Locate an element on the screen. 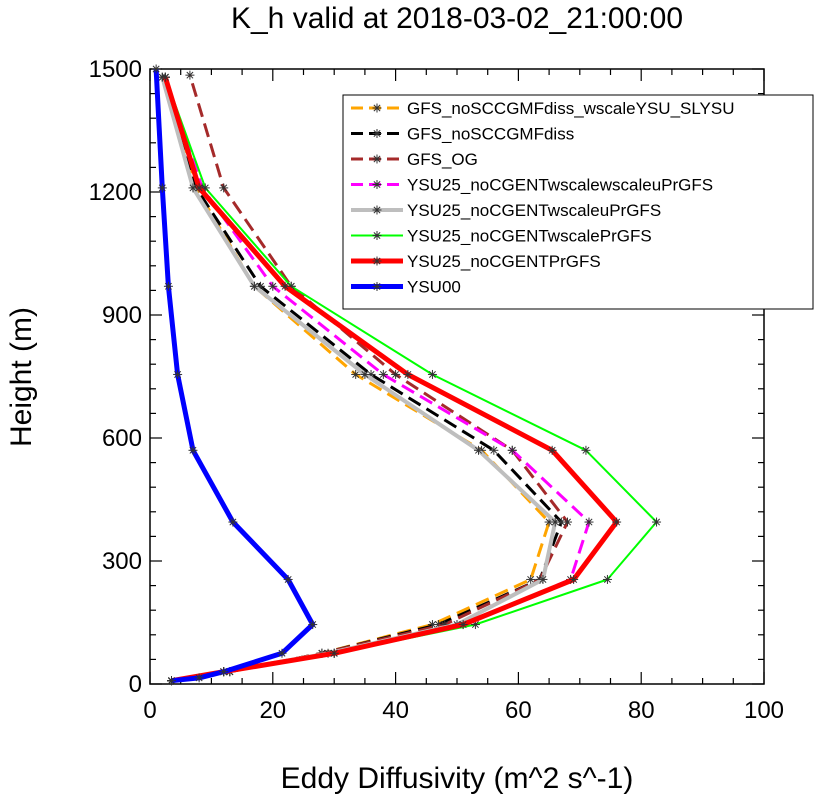  y-tick-label: 300 is located at coordinates (122, 561).